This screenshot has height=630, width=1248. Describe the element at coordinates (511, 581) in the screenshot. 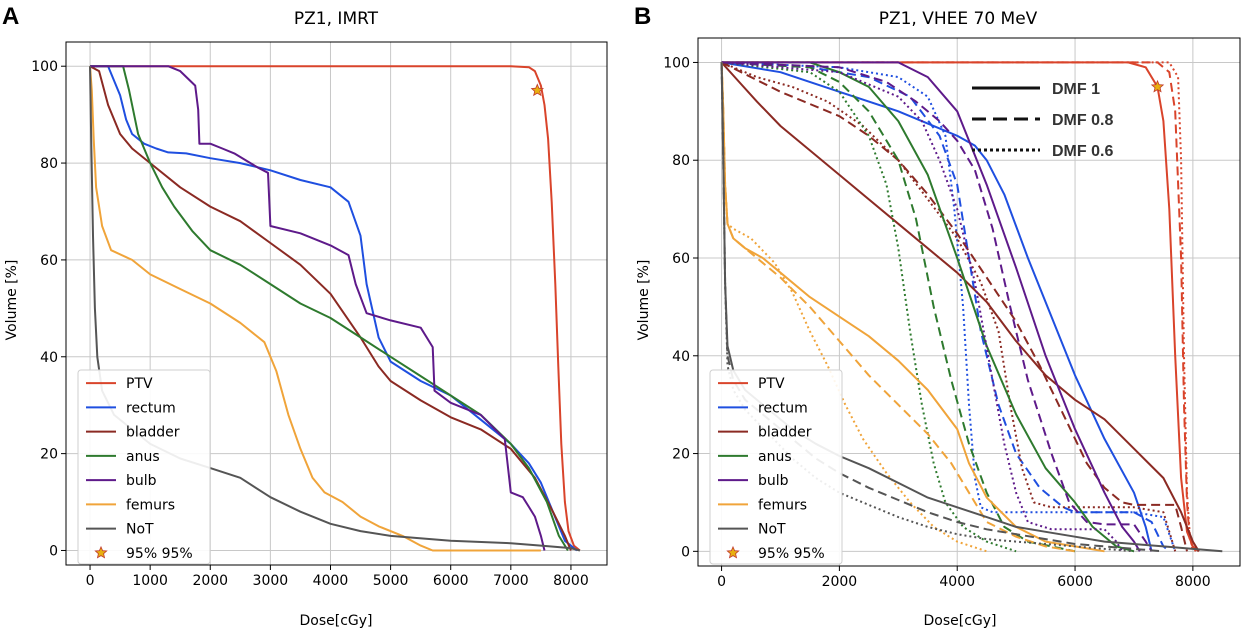

I see `x-tick-label: 7000` at that location.